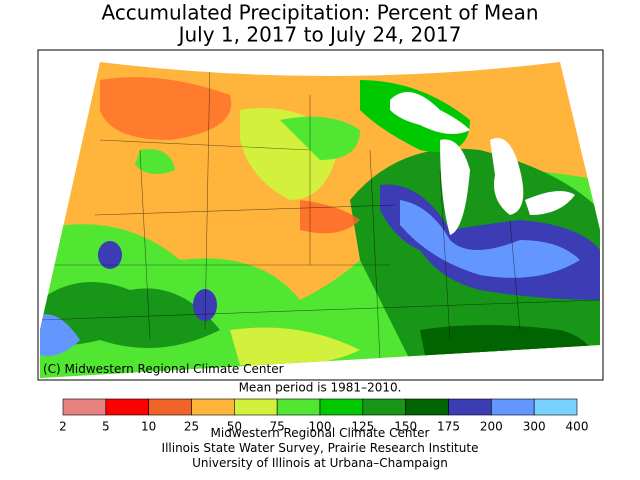 The height and width of the screenshot is (480, 640). What do you see at coordinates (577, 427) in the screenshot?
I see `legend-tick-label: 400` at bounding box center [577, 427].